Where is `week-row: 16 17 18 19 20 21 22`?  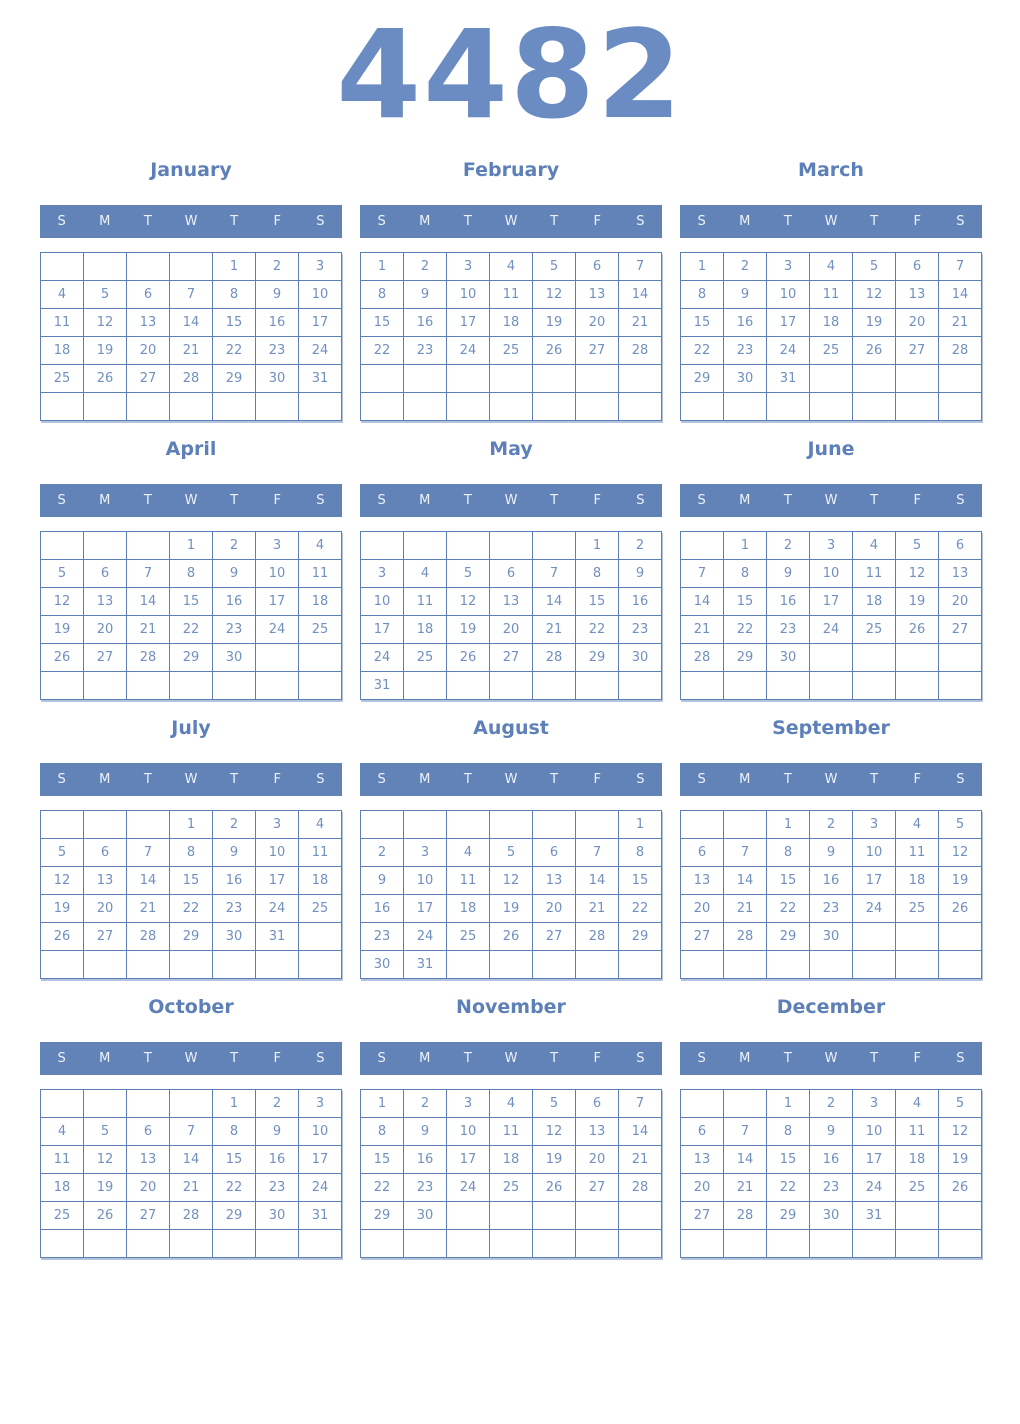
week-row: 16 17 18 19 20 21 22 is located at coordinates (511, 908).